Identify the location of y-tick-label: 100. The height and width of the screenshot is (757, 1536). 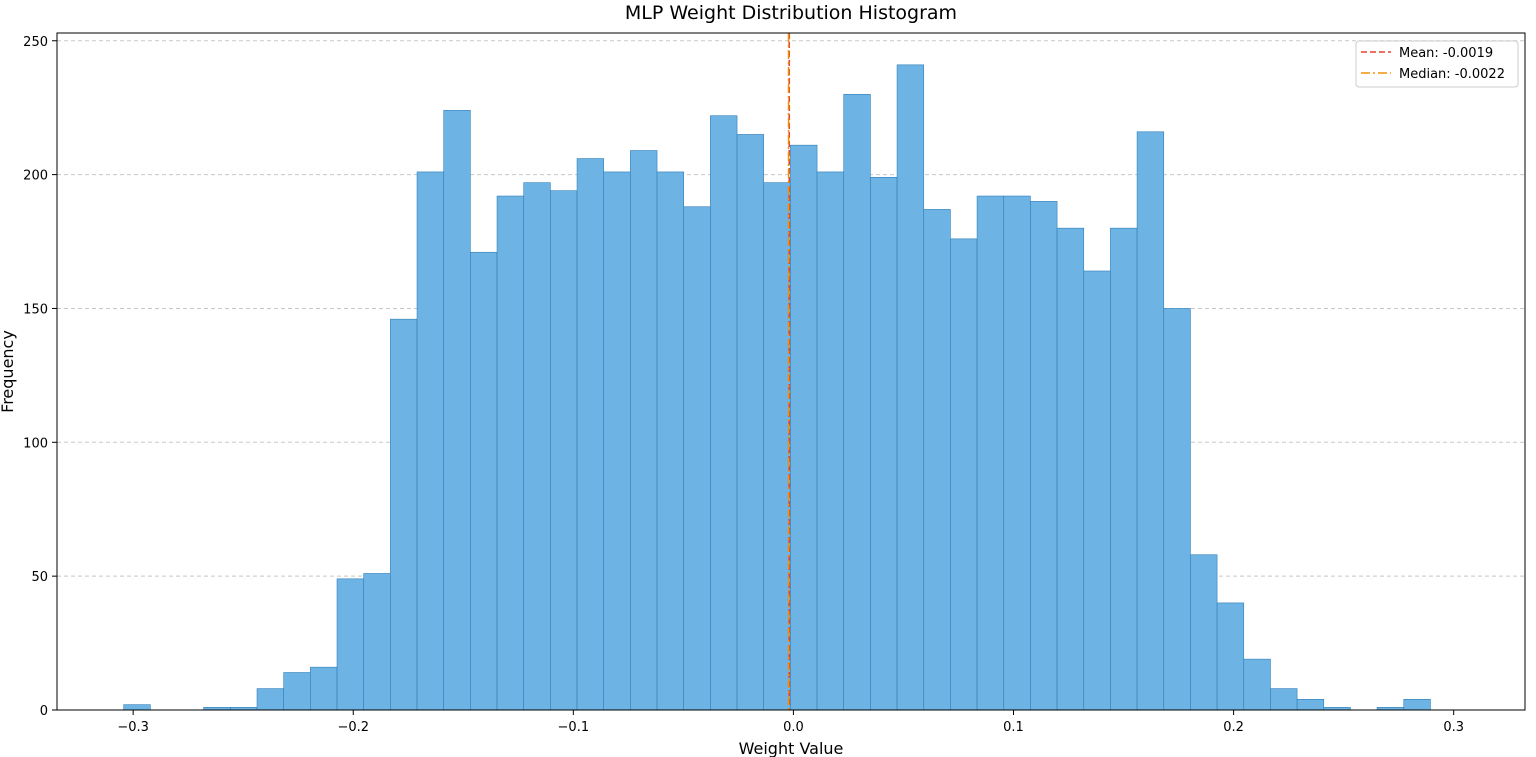
(35, 443).